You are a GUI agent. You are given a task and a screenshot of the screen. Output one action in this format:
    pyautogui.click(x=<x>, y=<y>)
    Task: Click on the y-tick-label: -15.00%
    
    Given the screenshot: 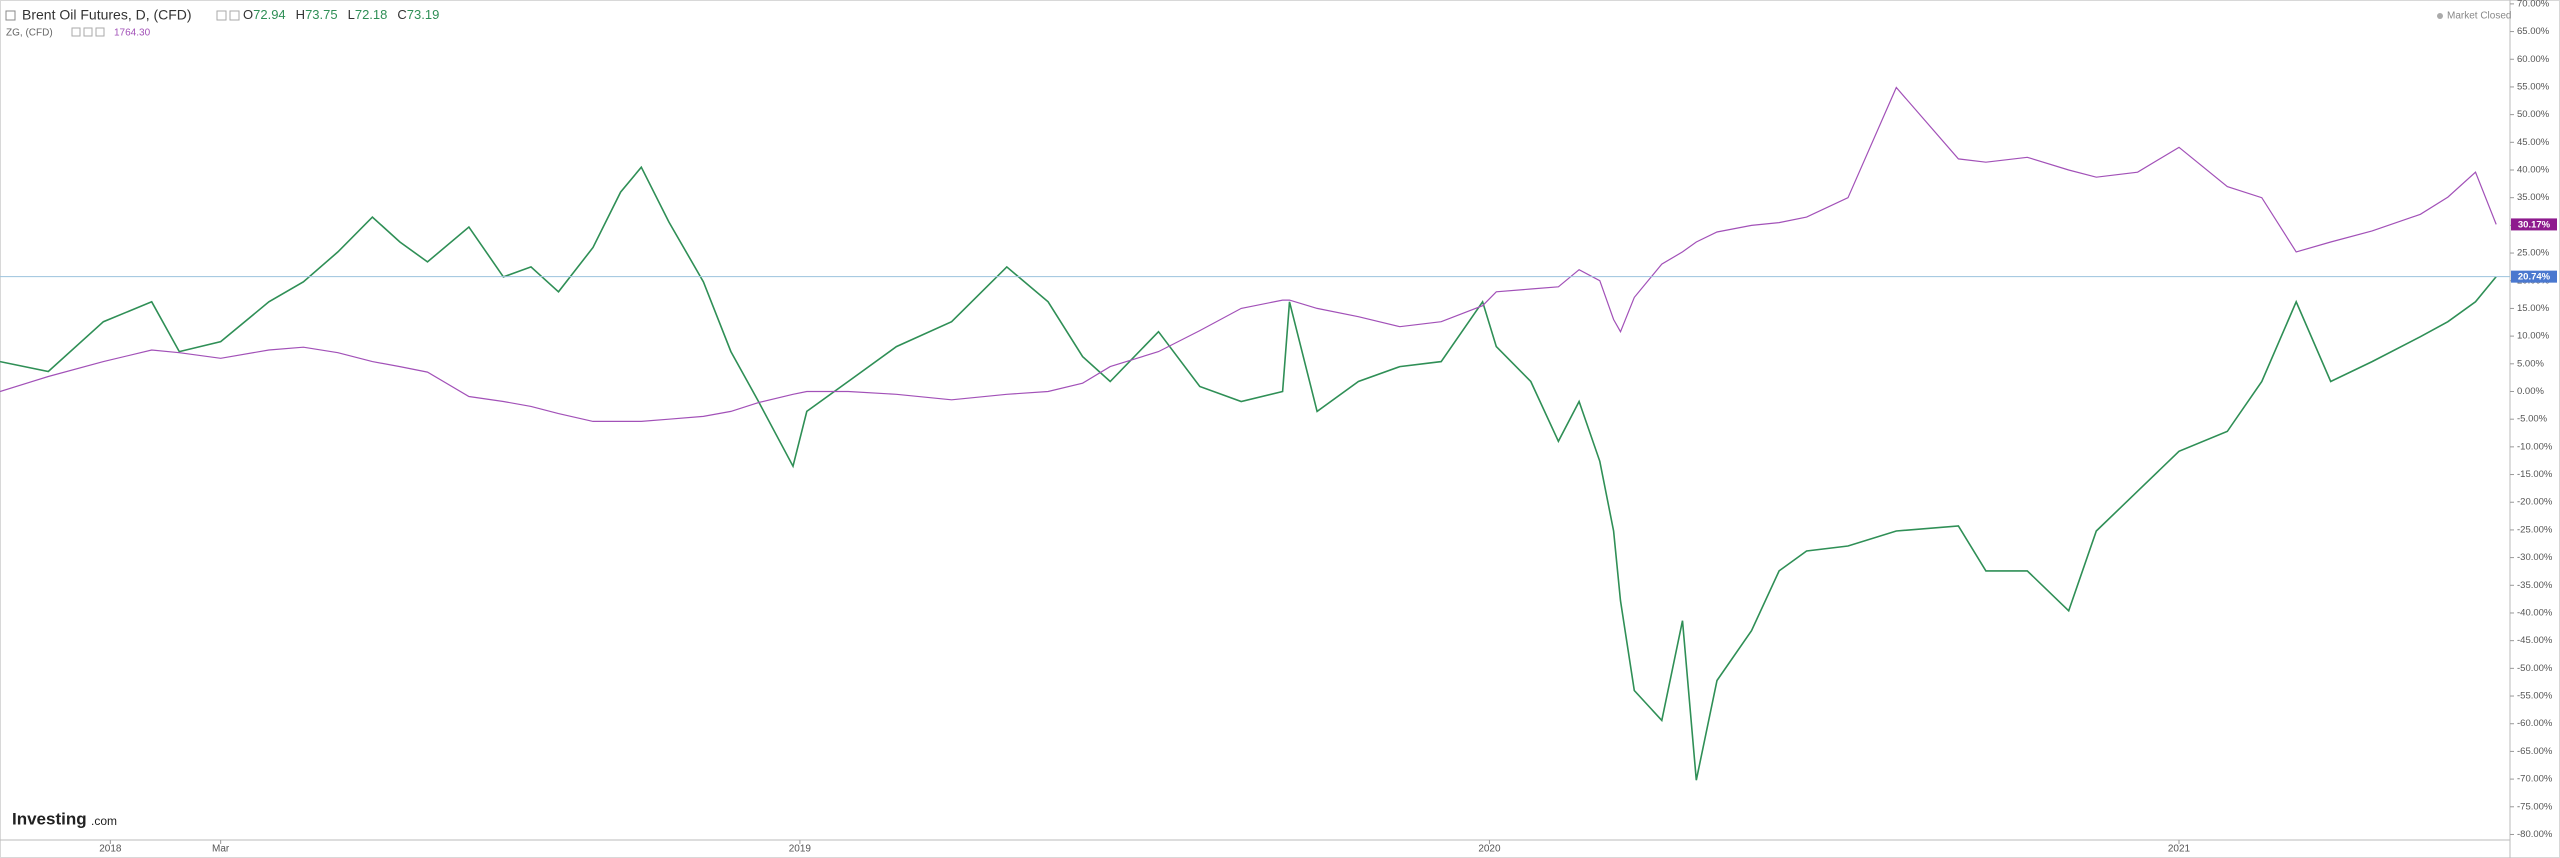 What is the action you would take?
    pyautogui.click(x=2535, y=474)
    